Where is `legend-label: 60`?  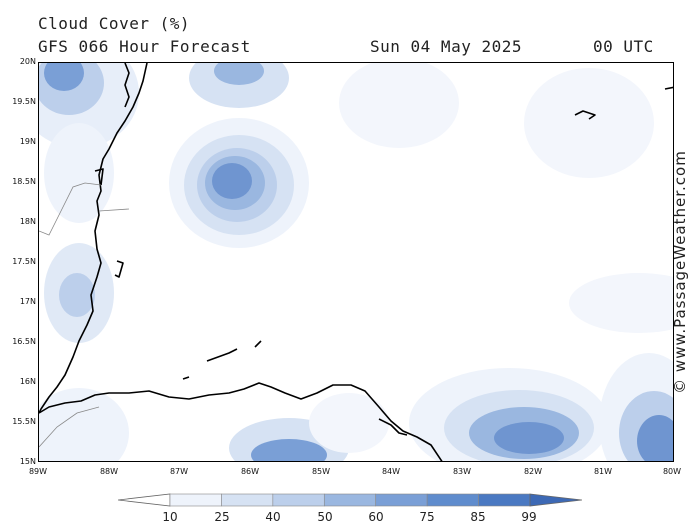 legend-label: 60 is located at coordinates (376, 517).